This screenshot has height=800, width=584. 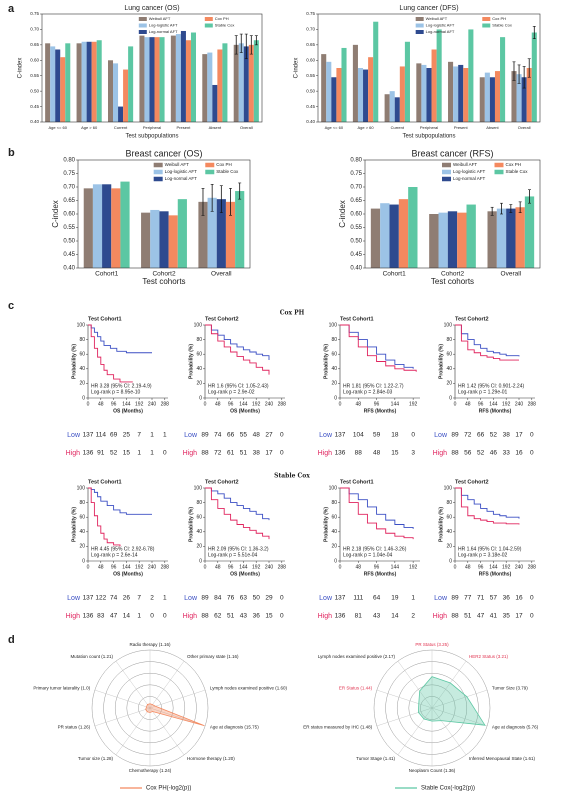 What do you see at coordinates (326, 598) in the screenshot?
I see `risk-group-label: Low` at bounding box center [326, 598].